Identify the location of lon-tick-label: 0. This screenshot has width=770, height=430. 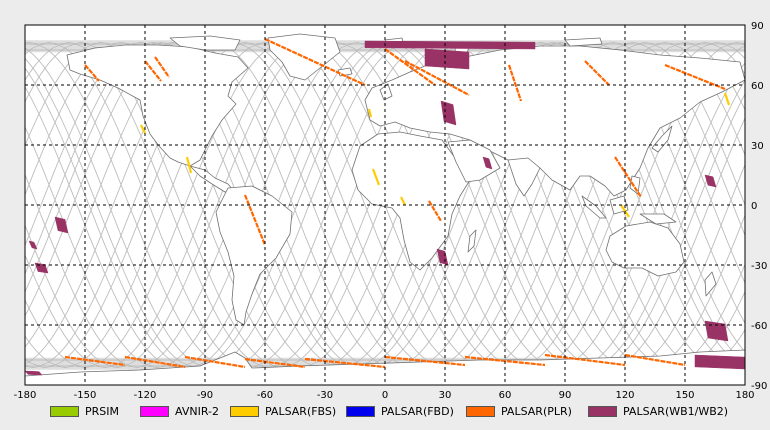
(385, 395).